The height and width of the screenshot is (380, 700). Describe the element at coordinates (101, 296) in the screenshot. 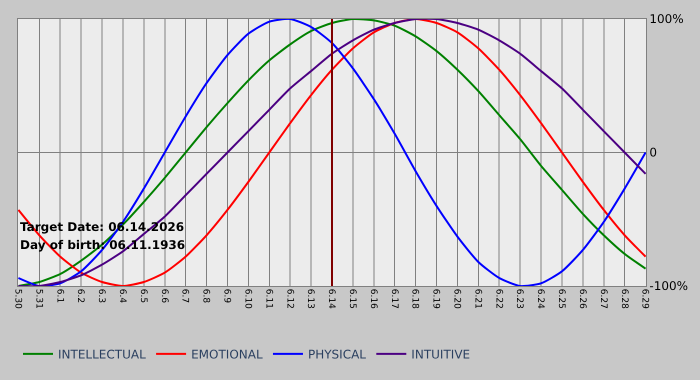

I see `x-tick-label: 6.3` at that location.